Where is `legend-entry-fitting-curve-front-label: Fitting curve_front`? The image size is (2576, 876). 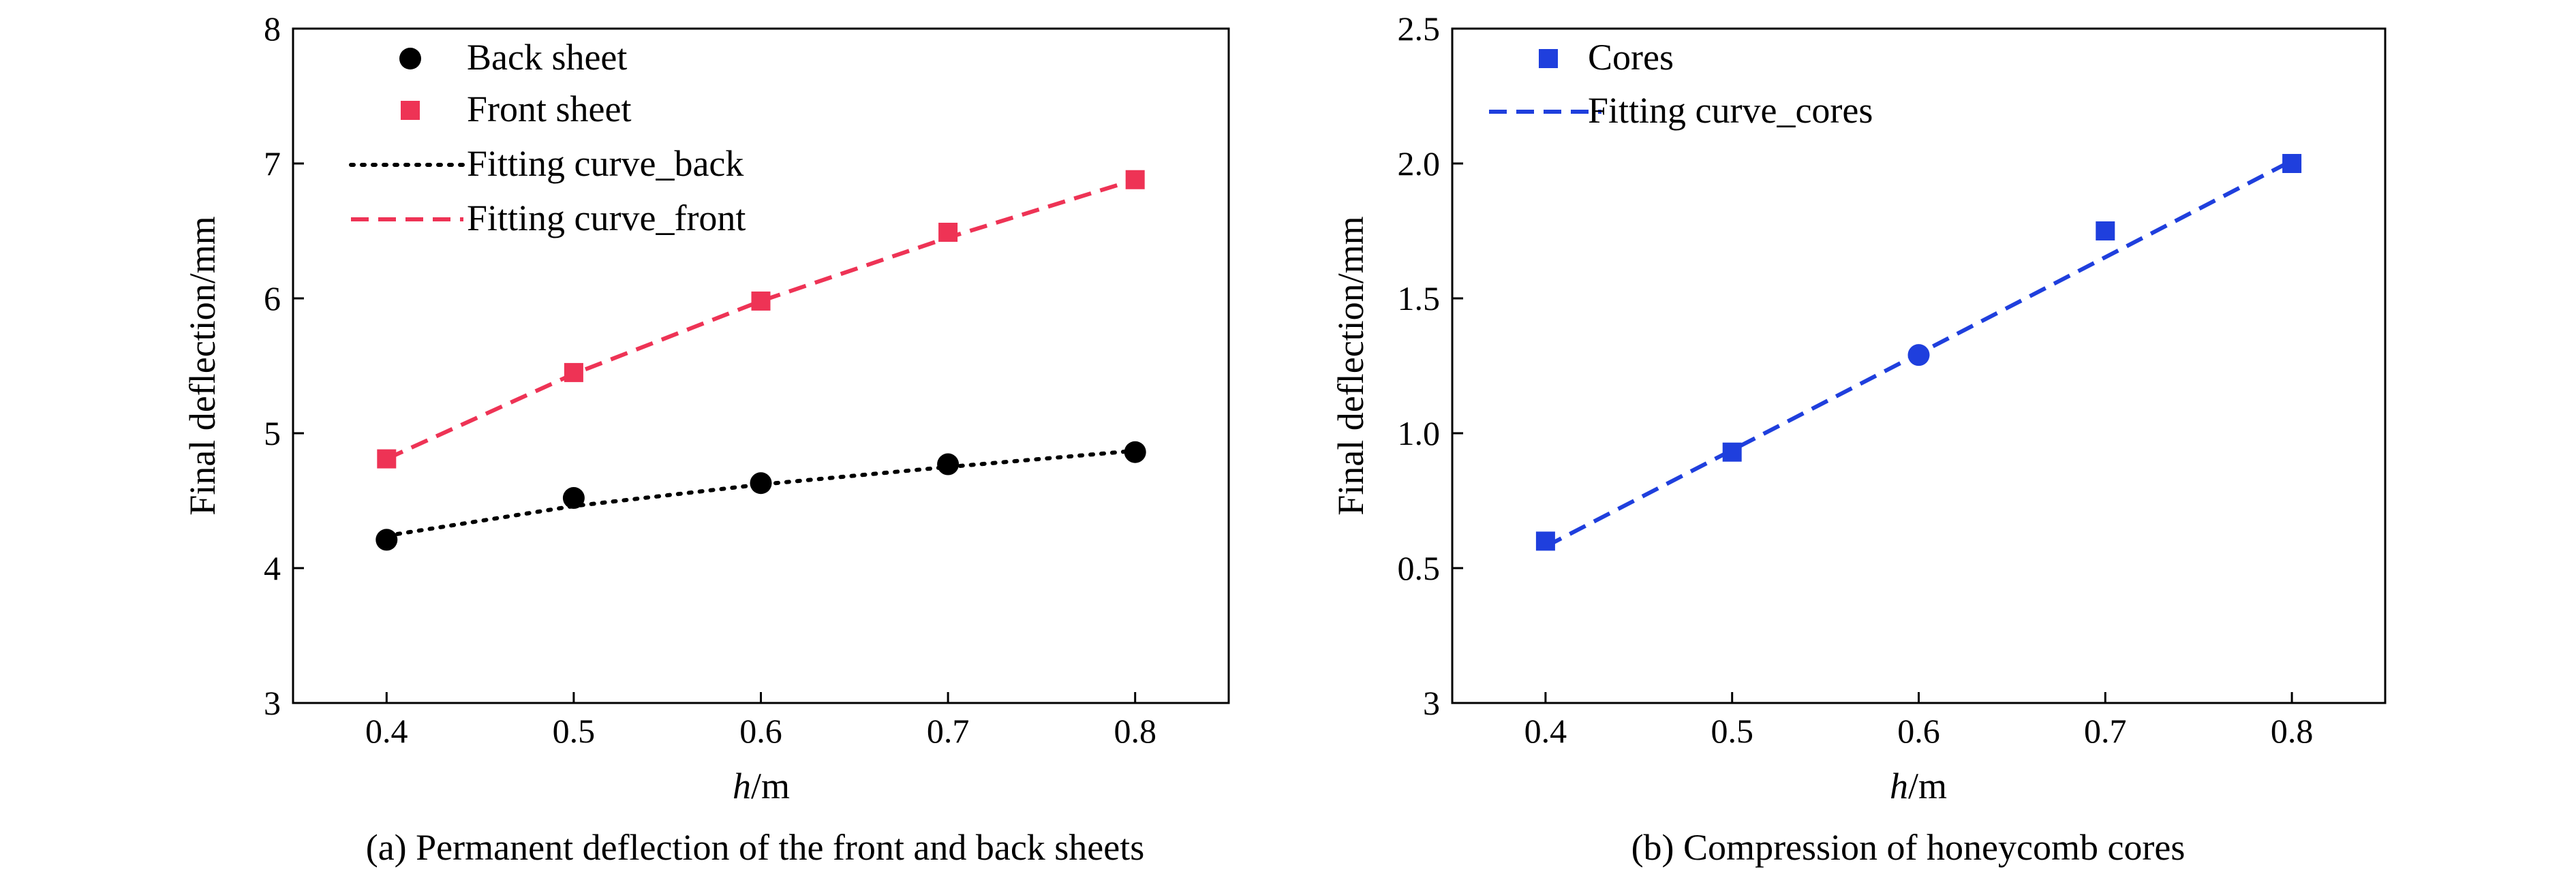 legend-entry-fitting-curve-front-label: Fitting curve_front is located at coordinates (606, 218).